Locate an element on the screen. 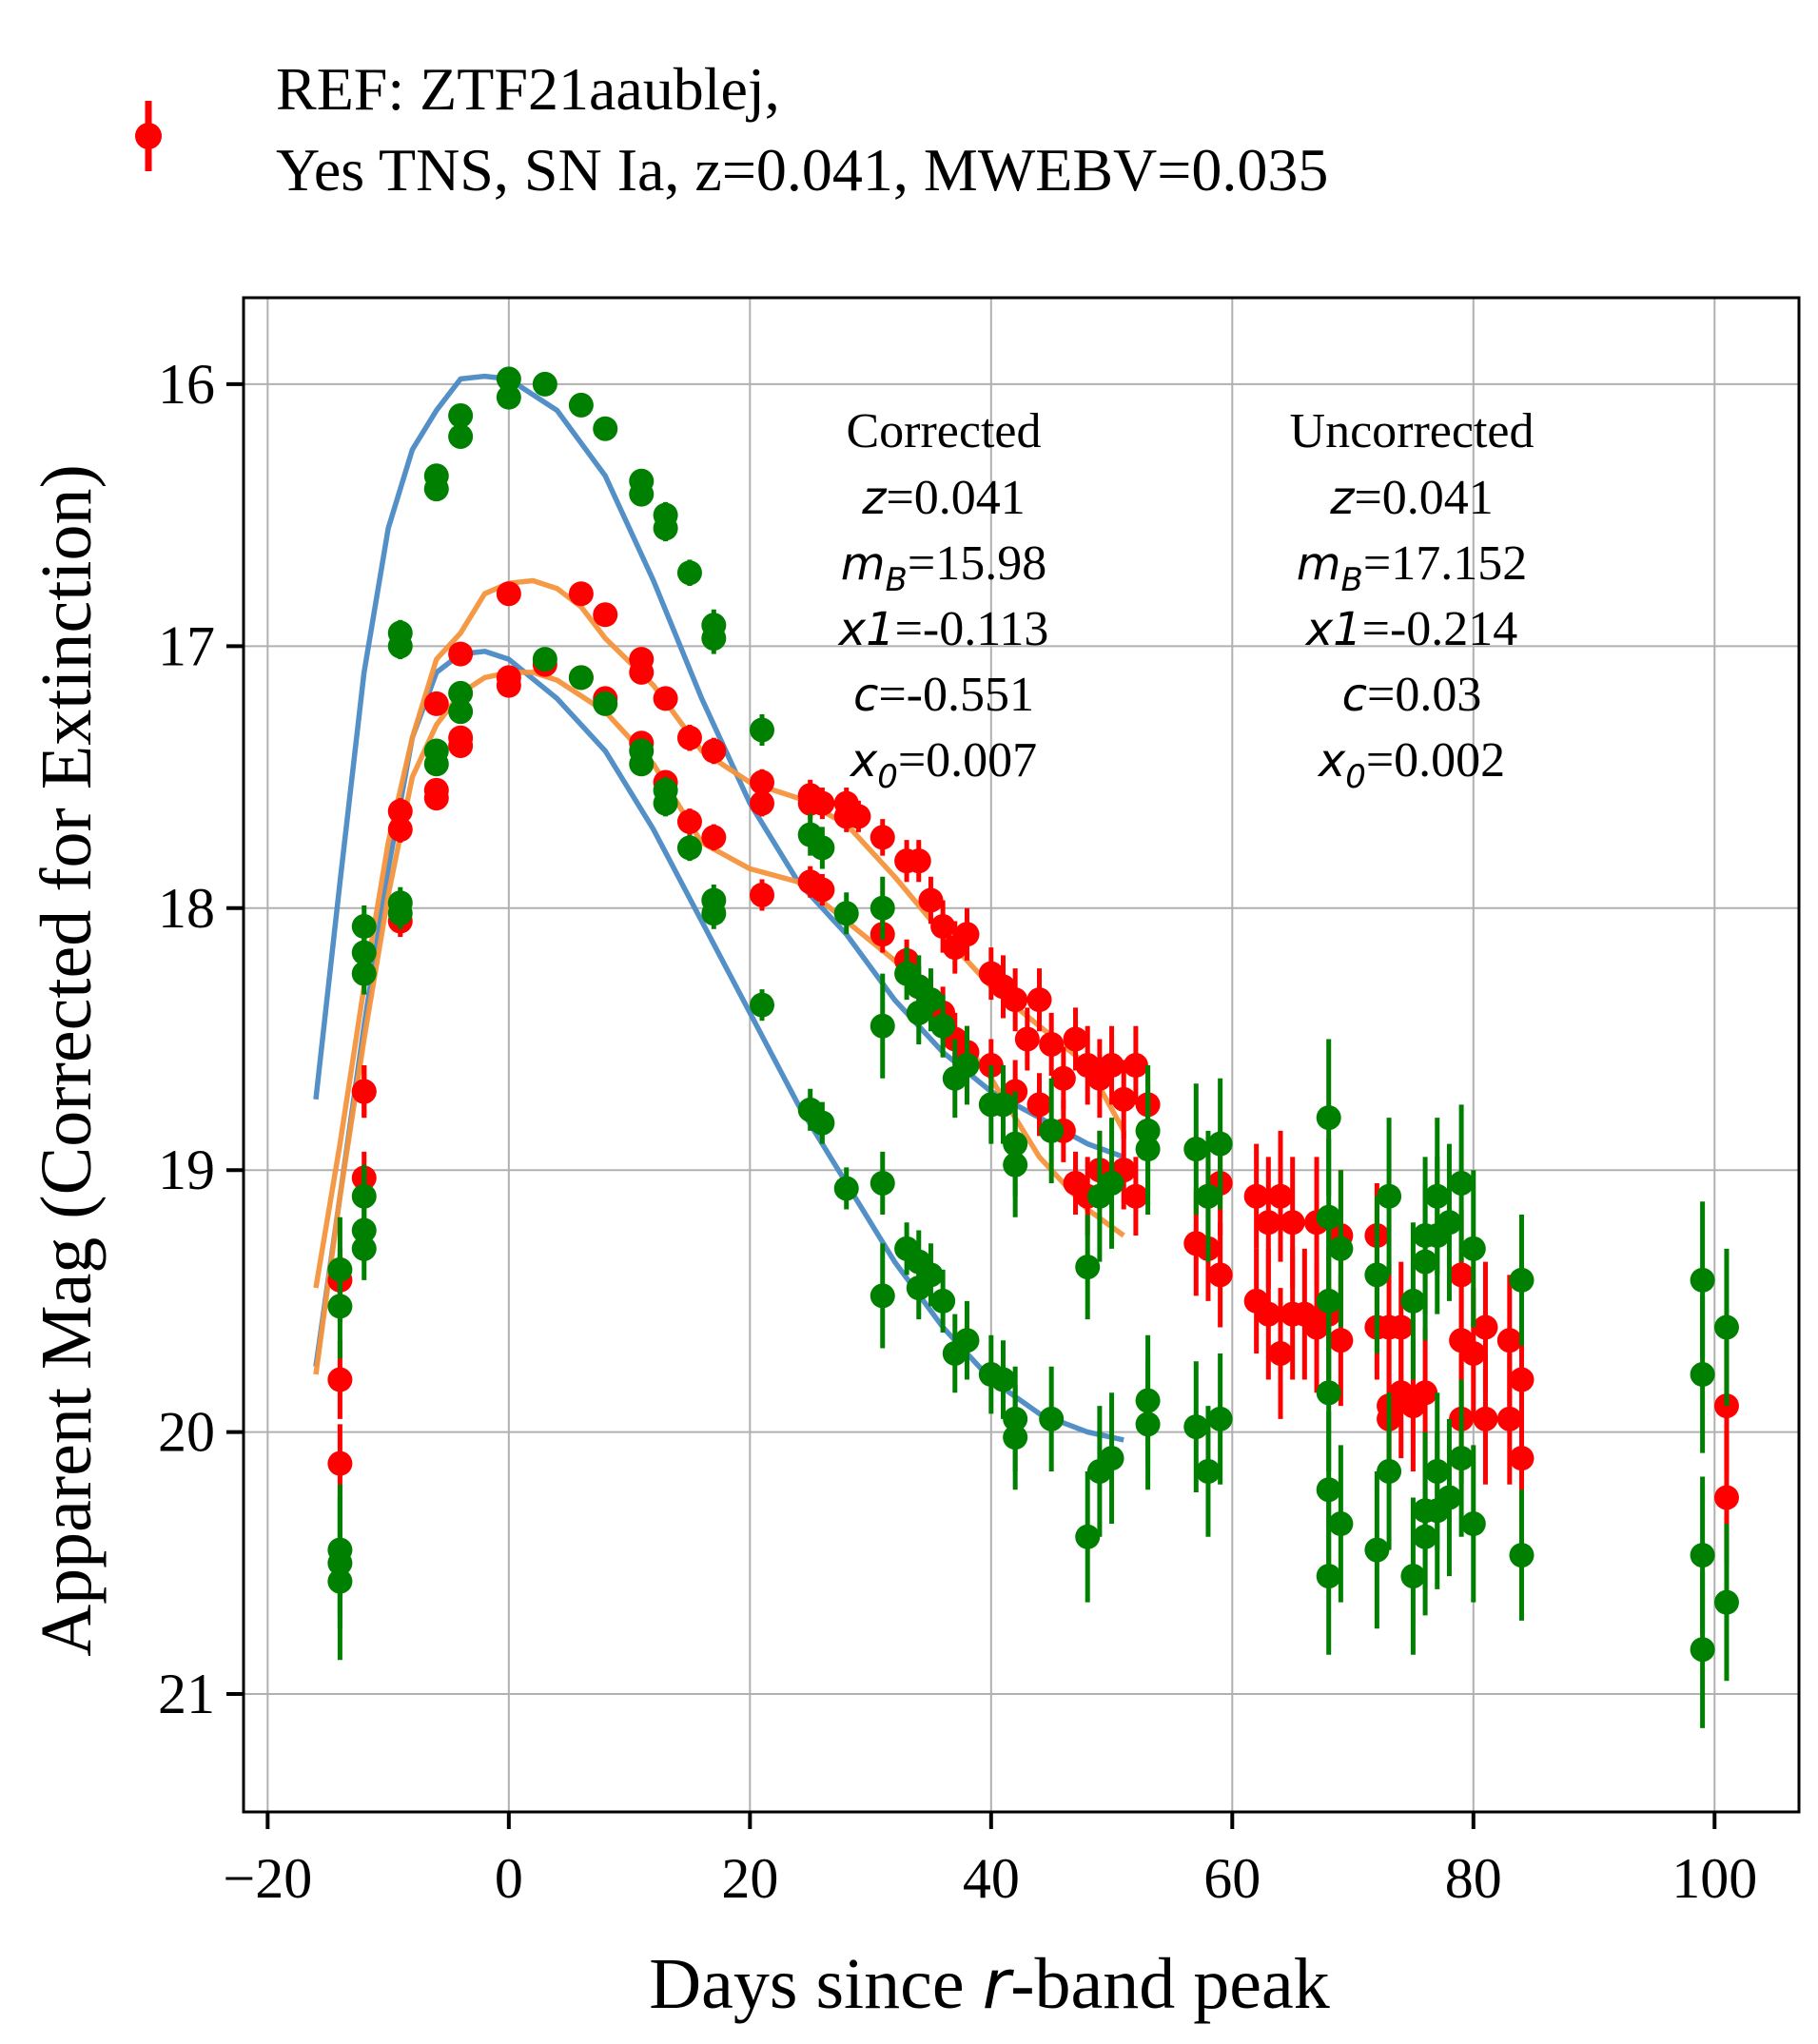  annotation-subscript: 0 is located at coordinates (887, 777).